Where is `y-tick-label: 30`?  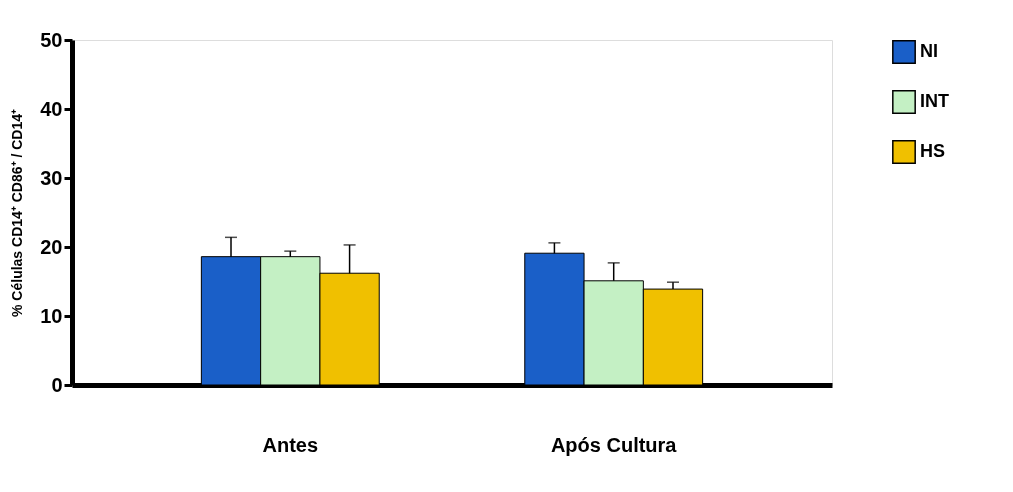
y-tick-label: 30 is located at coordinates (51, 177).